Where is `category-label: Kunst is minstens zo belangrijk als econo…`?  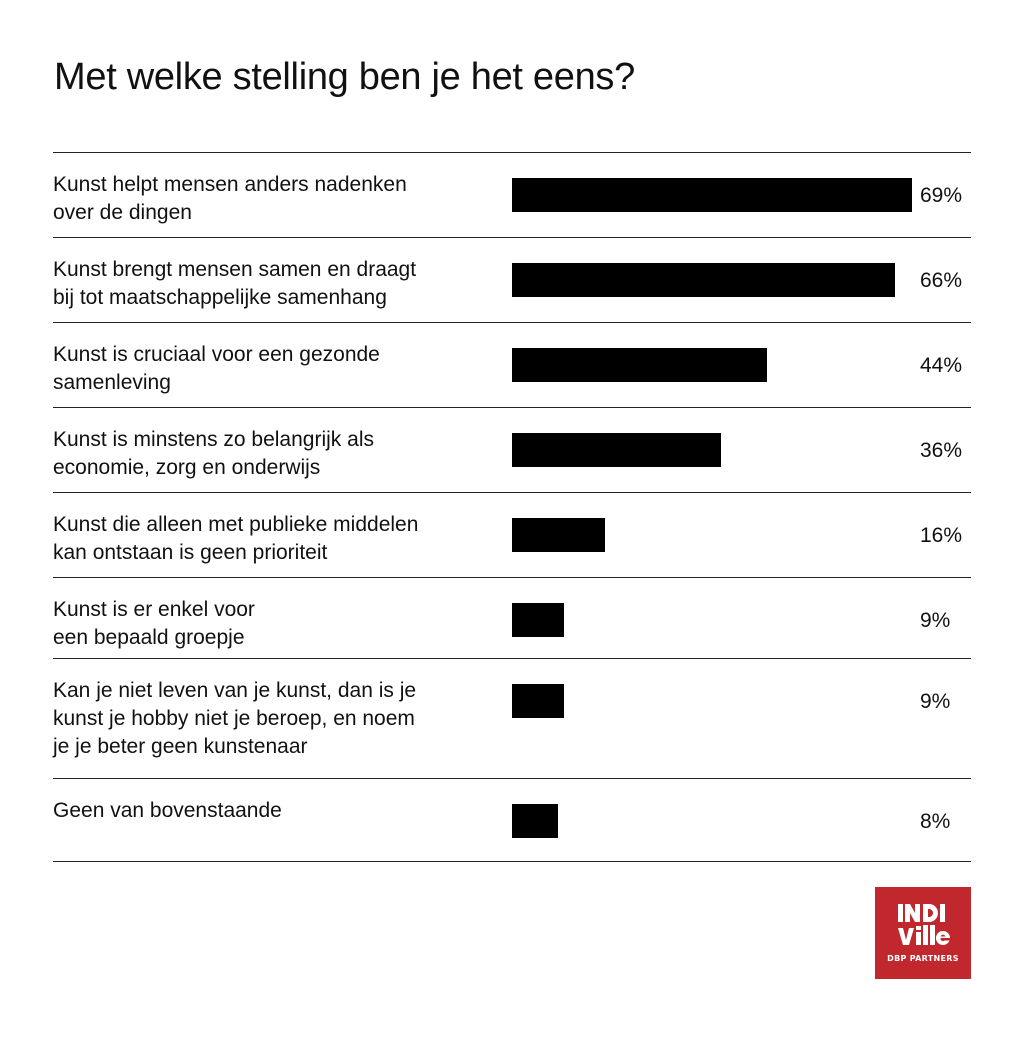
category-label: Kunst is minstens zo belangrijk als econo… is located at coordinates (273, 454).